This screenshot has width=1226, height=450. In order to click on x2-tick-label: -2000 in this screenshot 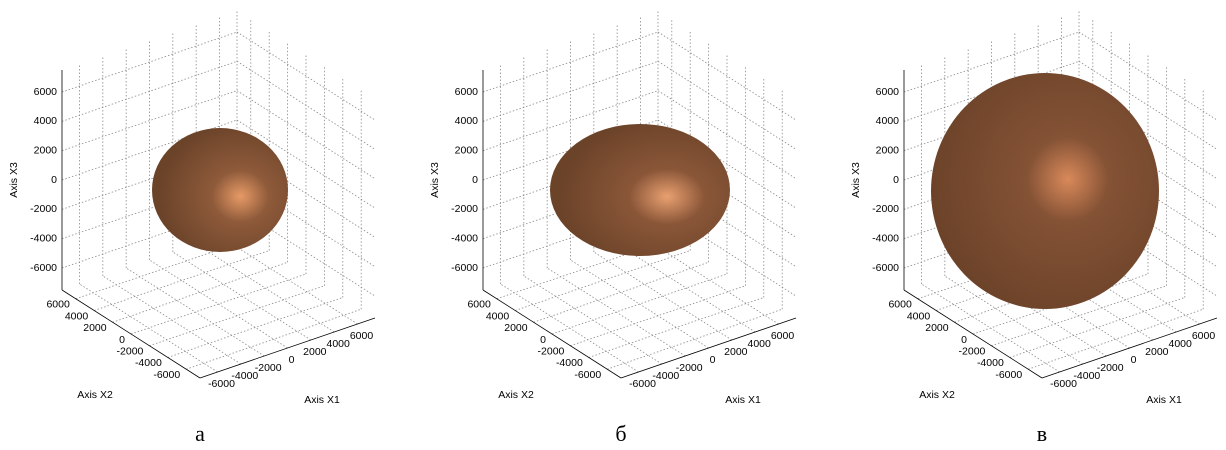, I will do `click(130, 352)`.